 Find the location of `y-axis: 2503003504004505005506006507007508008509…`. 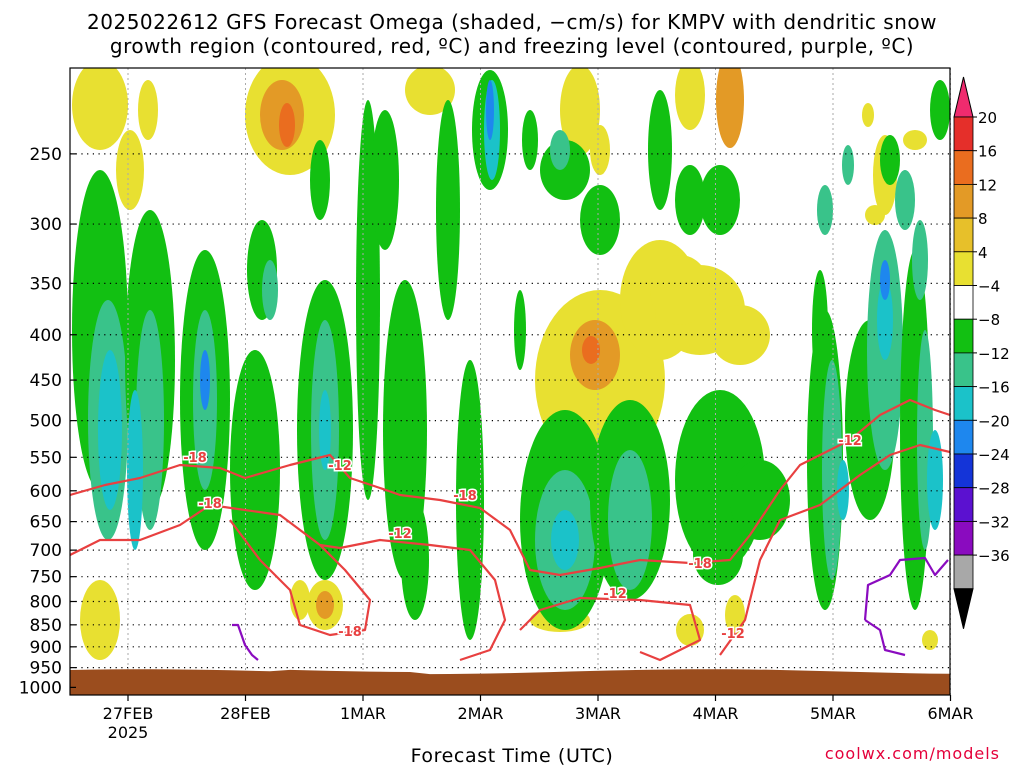

y-axis: 2503003504004505005506006507007508008509… is located at coordinates (47, 421).